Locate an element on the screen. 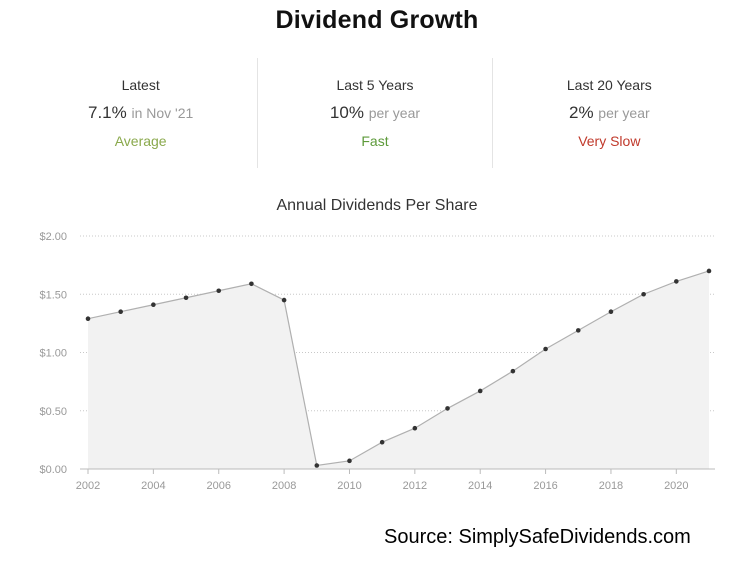 The width and height of the screenshot is (754, 567). stat-latest-value-row: 7.1% in Nov '21 is located at coordinates (140, 113).